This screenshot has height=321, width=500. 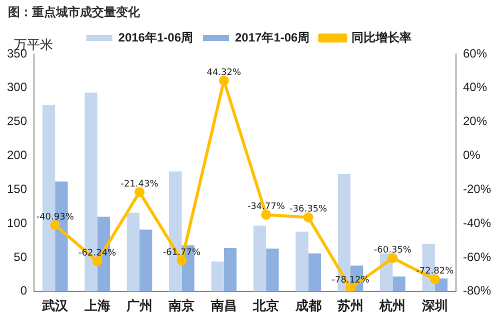 I want to click on x-tick-label: 成都, so click(x=308, y=305).